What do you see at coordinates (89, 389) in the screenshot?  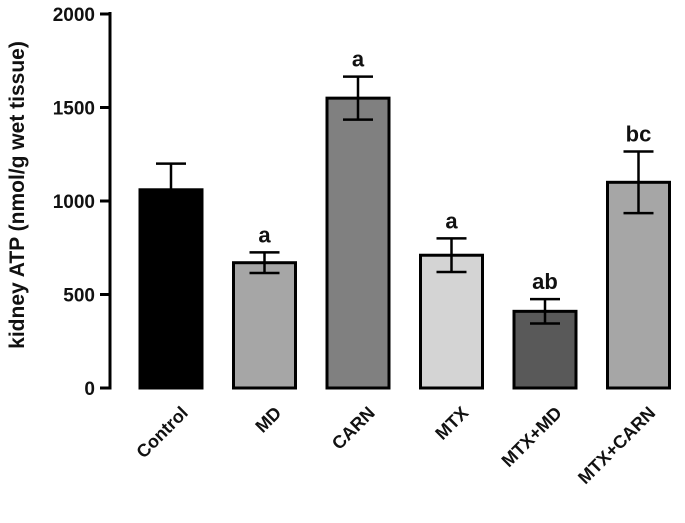 I see `y-tick-label: 0` at bounding box center [89, 389].